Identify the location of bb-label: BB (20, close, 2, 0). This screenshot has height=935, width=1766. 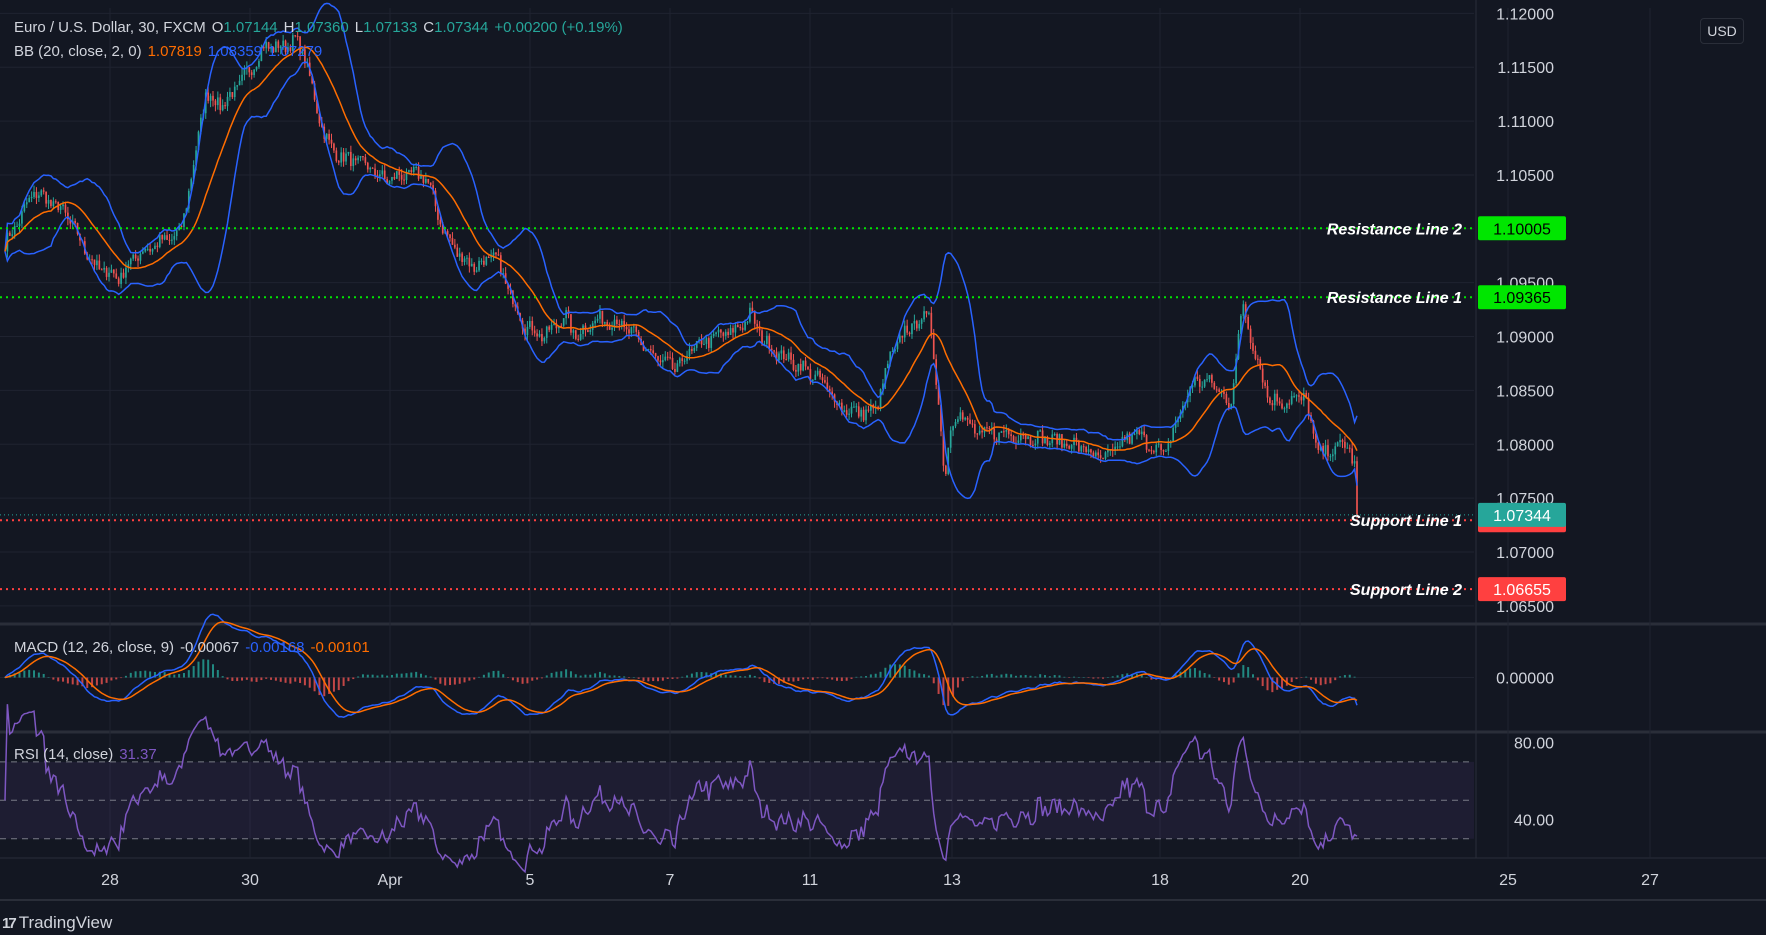
(78, 51).